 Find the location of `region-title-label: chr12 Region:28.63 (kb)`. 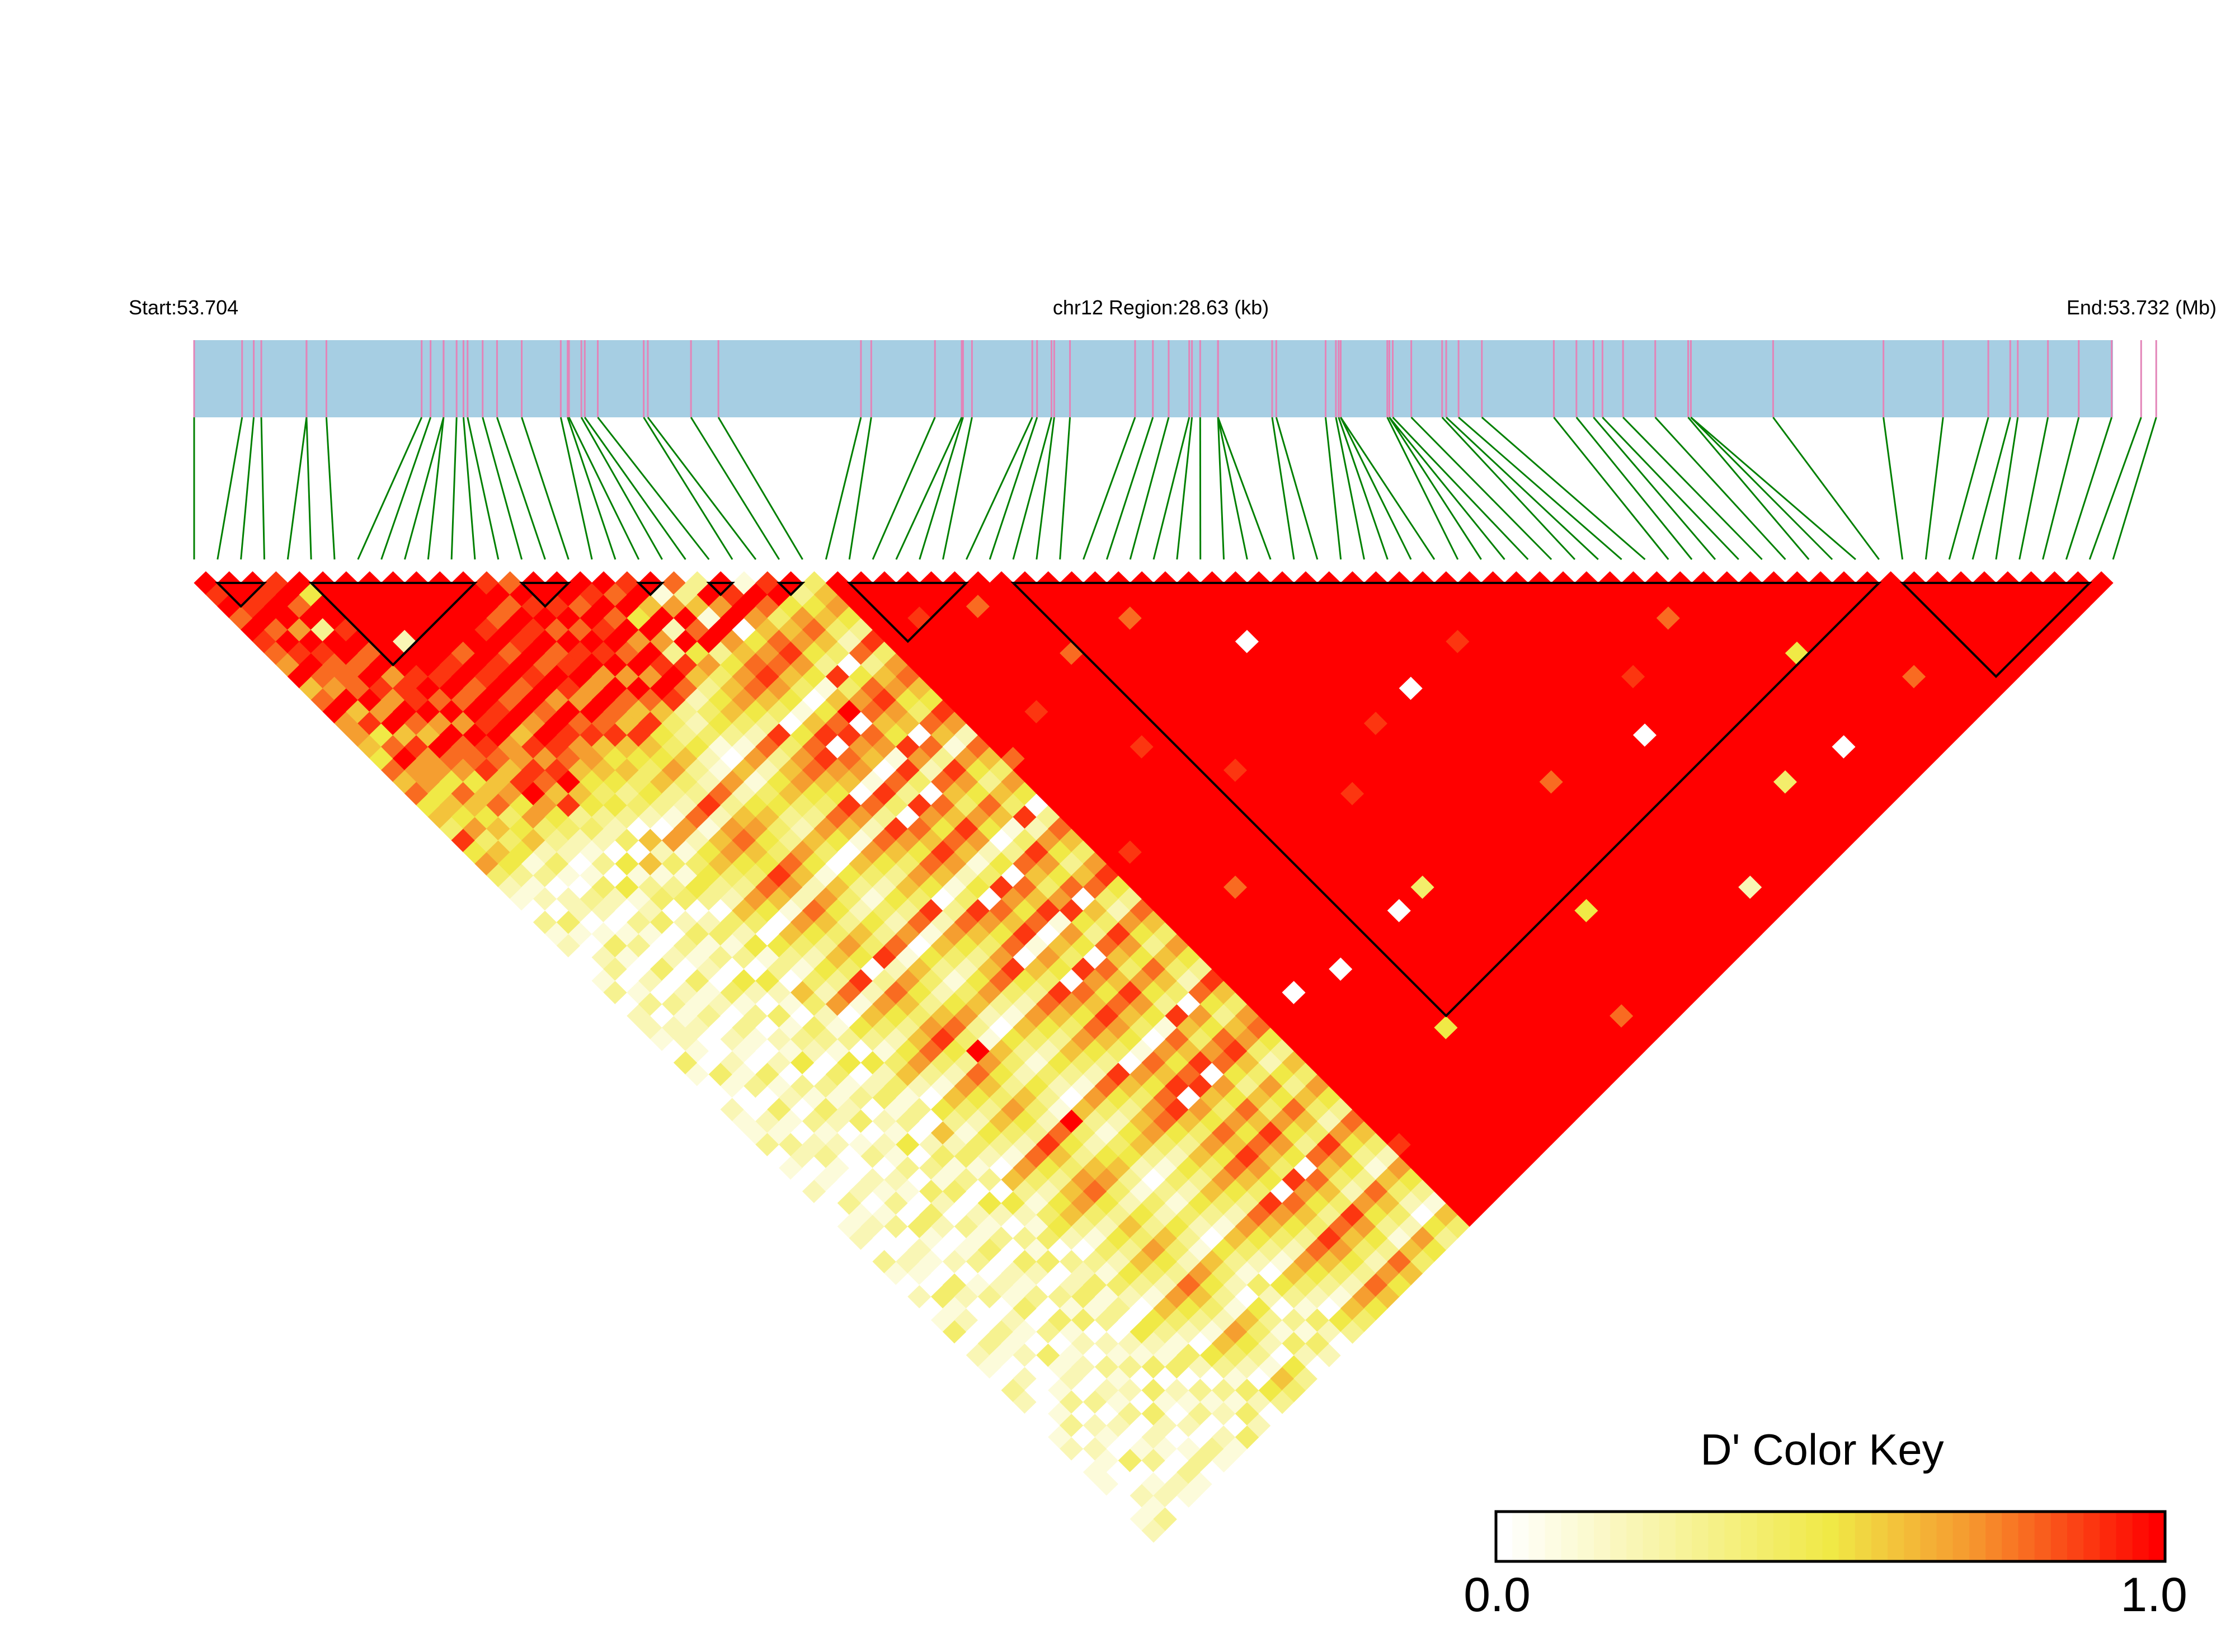

region-title-label: chr12 Region:28.63 (kb) is located at coordinates (1161, 308).